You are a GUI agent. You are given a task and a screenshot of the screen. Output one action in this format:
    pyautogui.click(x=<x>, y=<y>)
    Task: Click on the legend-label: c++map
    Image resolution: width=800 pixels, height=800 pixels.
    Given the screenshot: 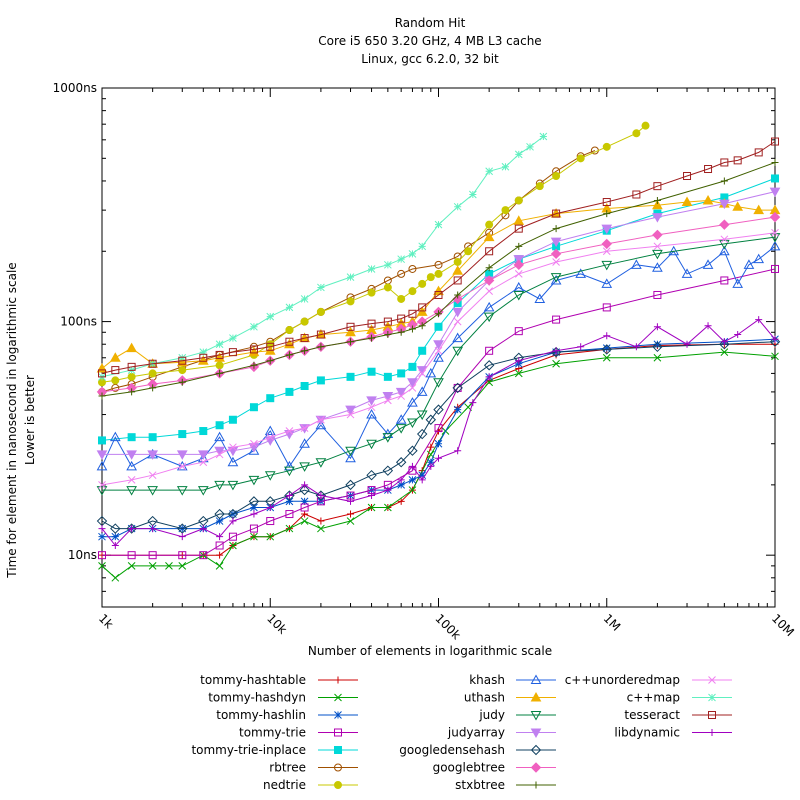 What is the action you would take?
    pyautogui.click(x=653, y=698)
    